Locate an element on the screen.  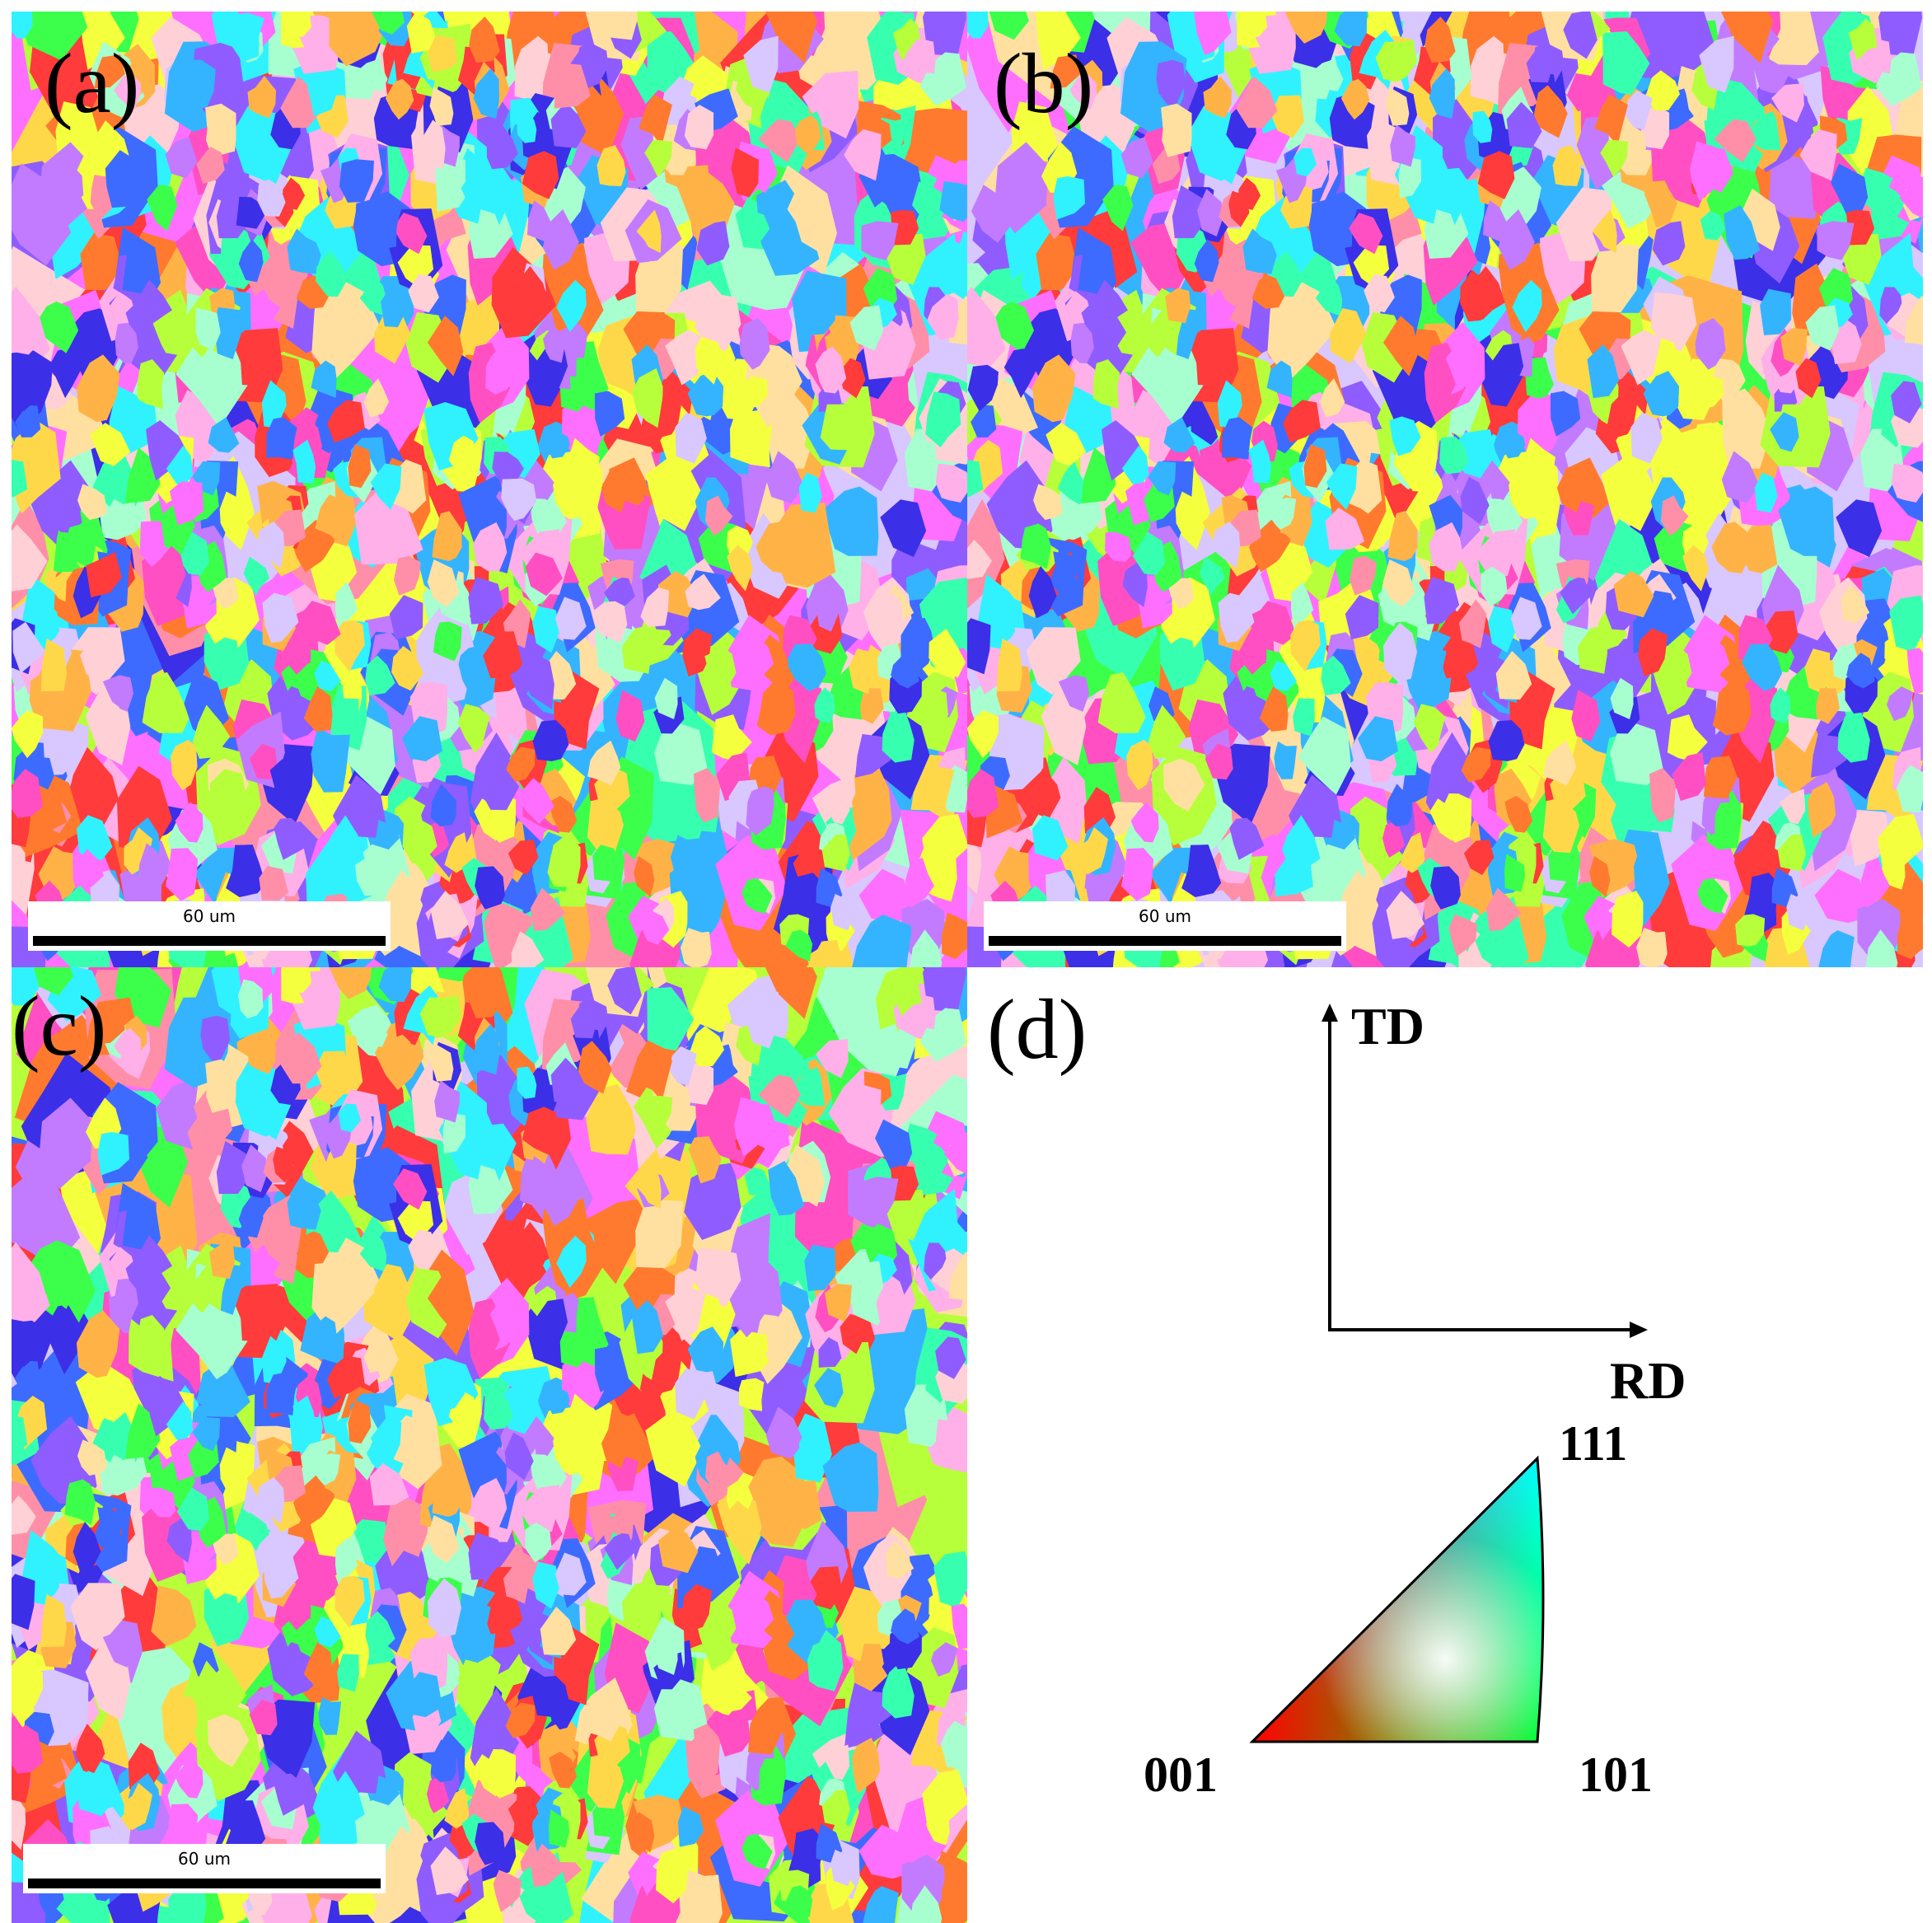
scale-bar-b: 60 um is located at coordinates (1165, 926).